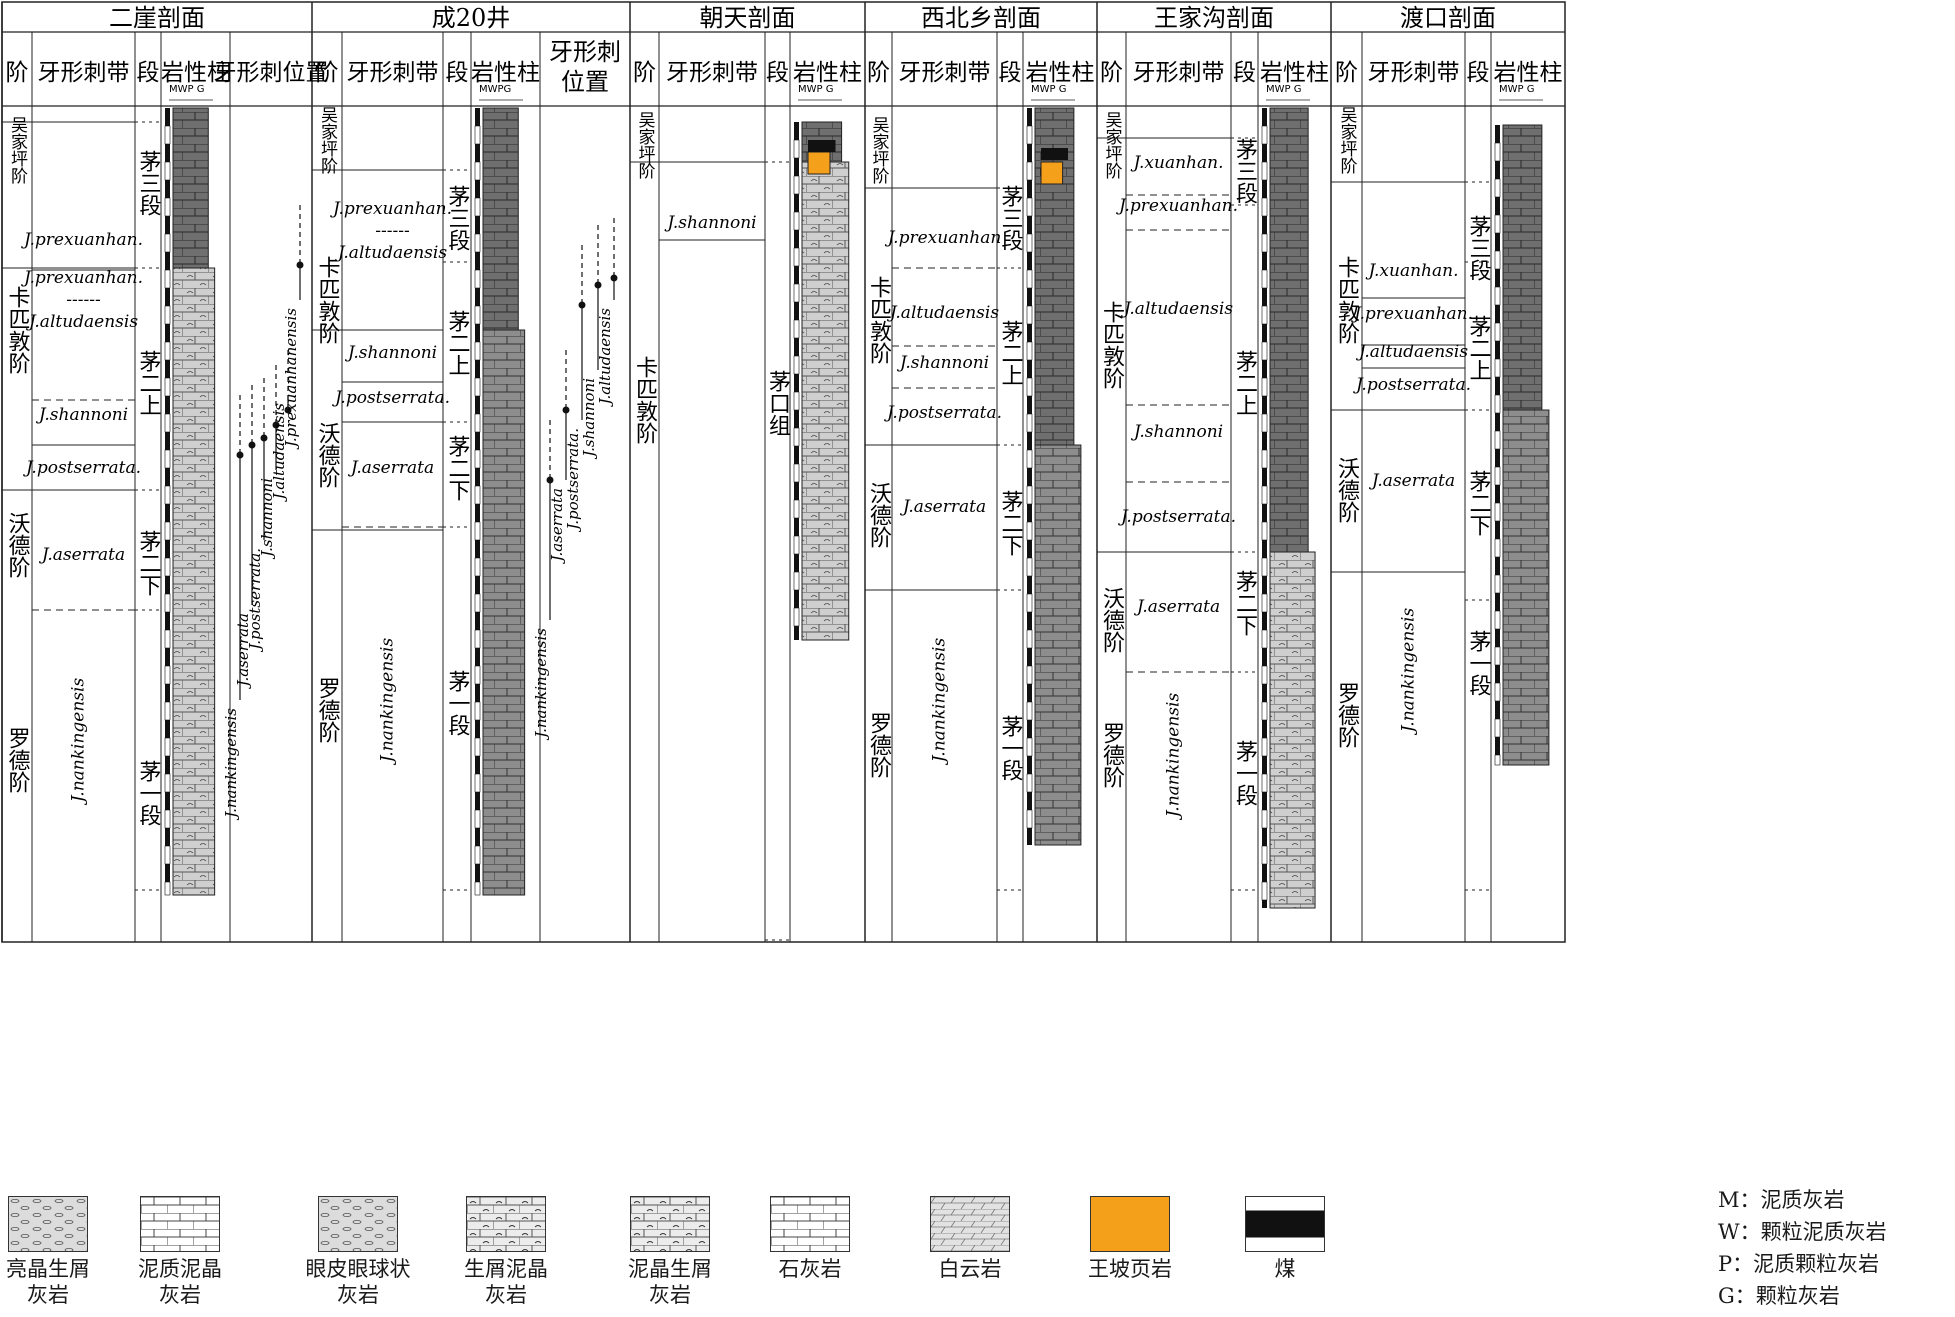 The image size is (1955, 1317). Describe the element at coordinates (815, 89) in the screenshot. I see `lith-code-ticks: MWP G` at that location.